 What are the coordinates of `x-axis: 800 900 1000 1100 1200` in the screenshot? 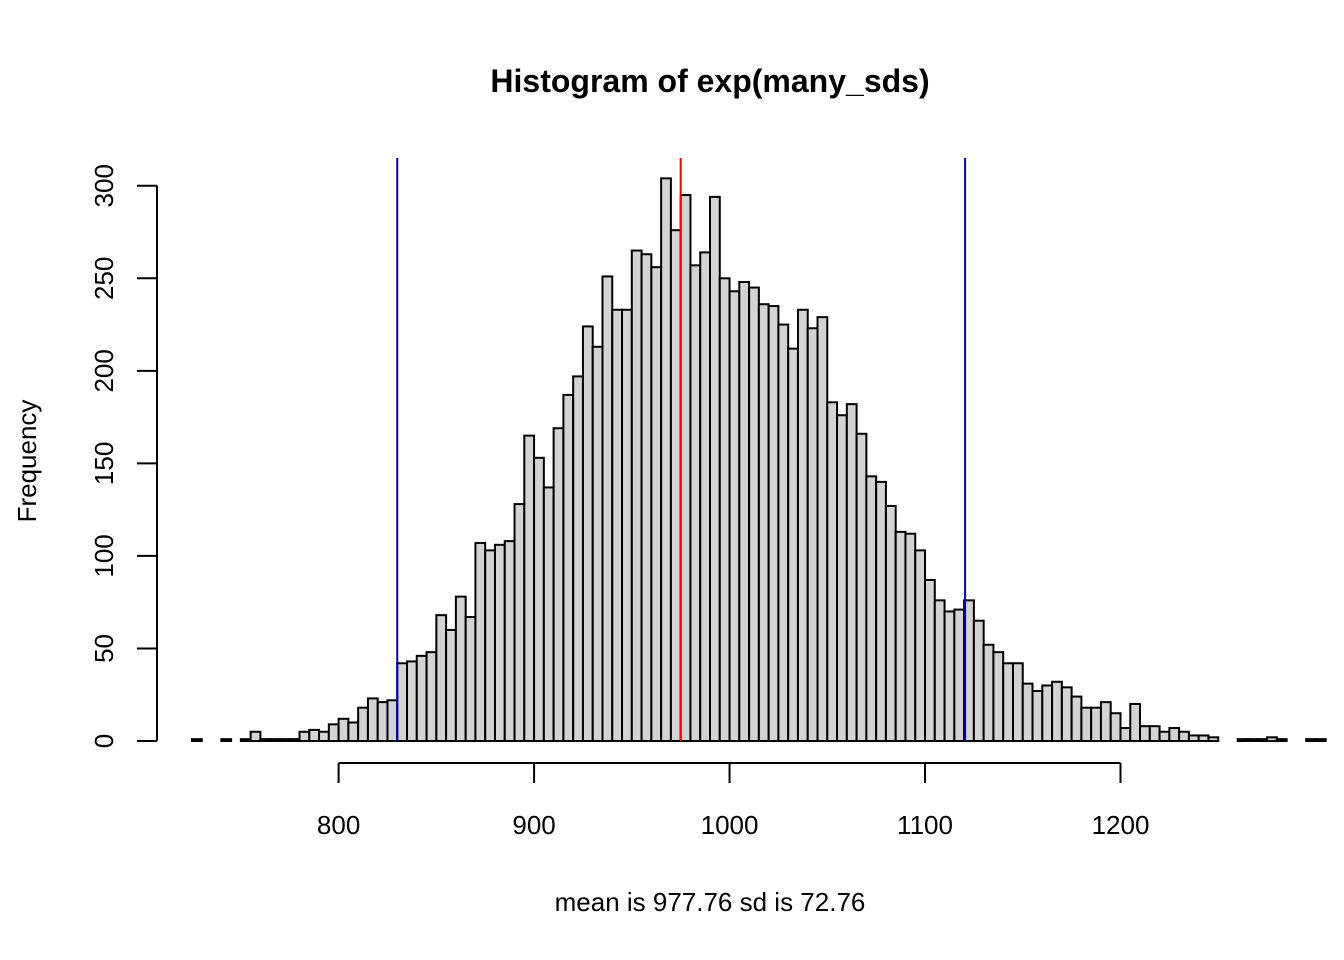 It's located at (733, 801).